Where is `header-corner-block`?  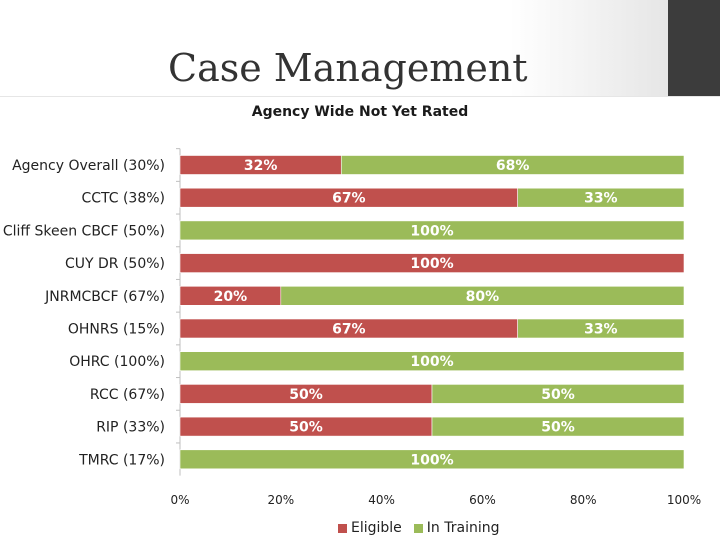
header-corner-block is located at coordinates (694, 48).